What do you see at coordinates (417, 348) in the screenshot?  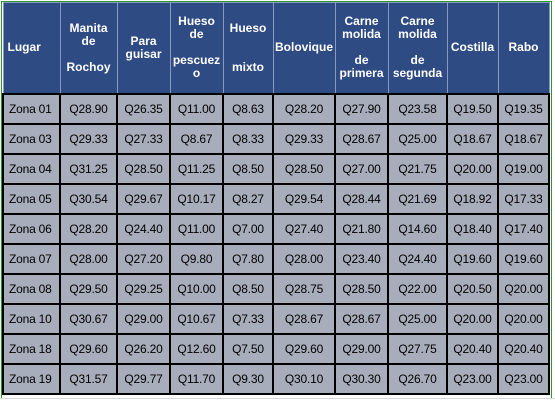 I see `price-cell: Q27.75` at bounding box center [417, 348].